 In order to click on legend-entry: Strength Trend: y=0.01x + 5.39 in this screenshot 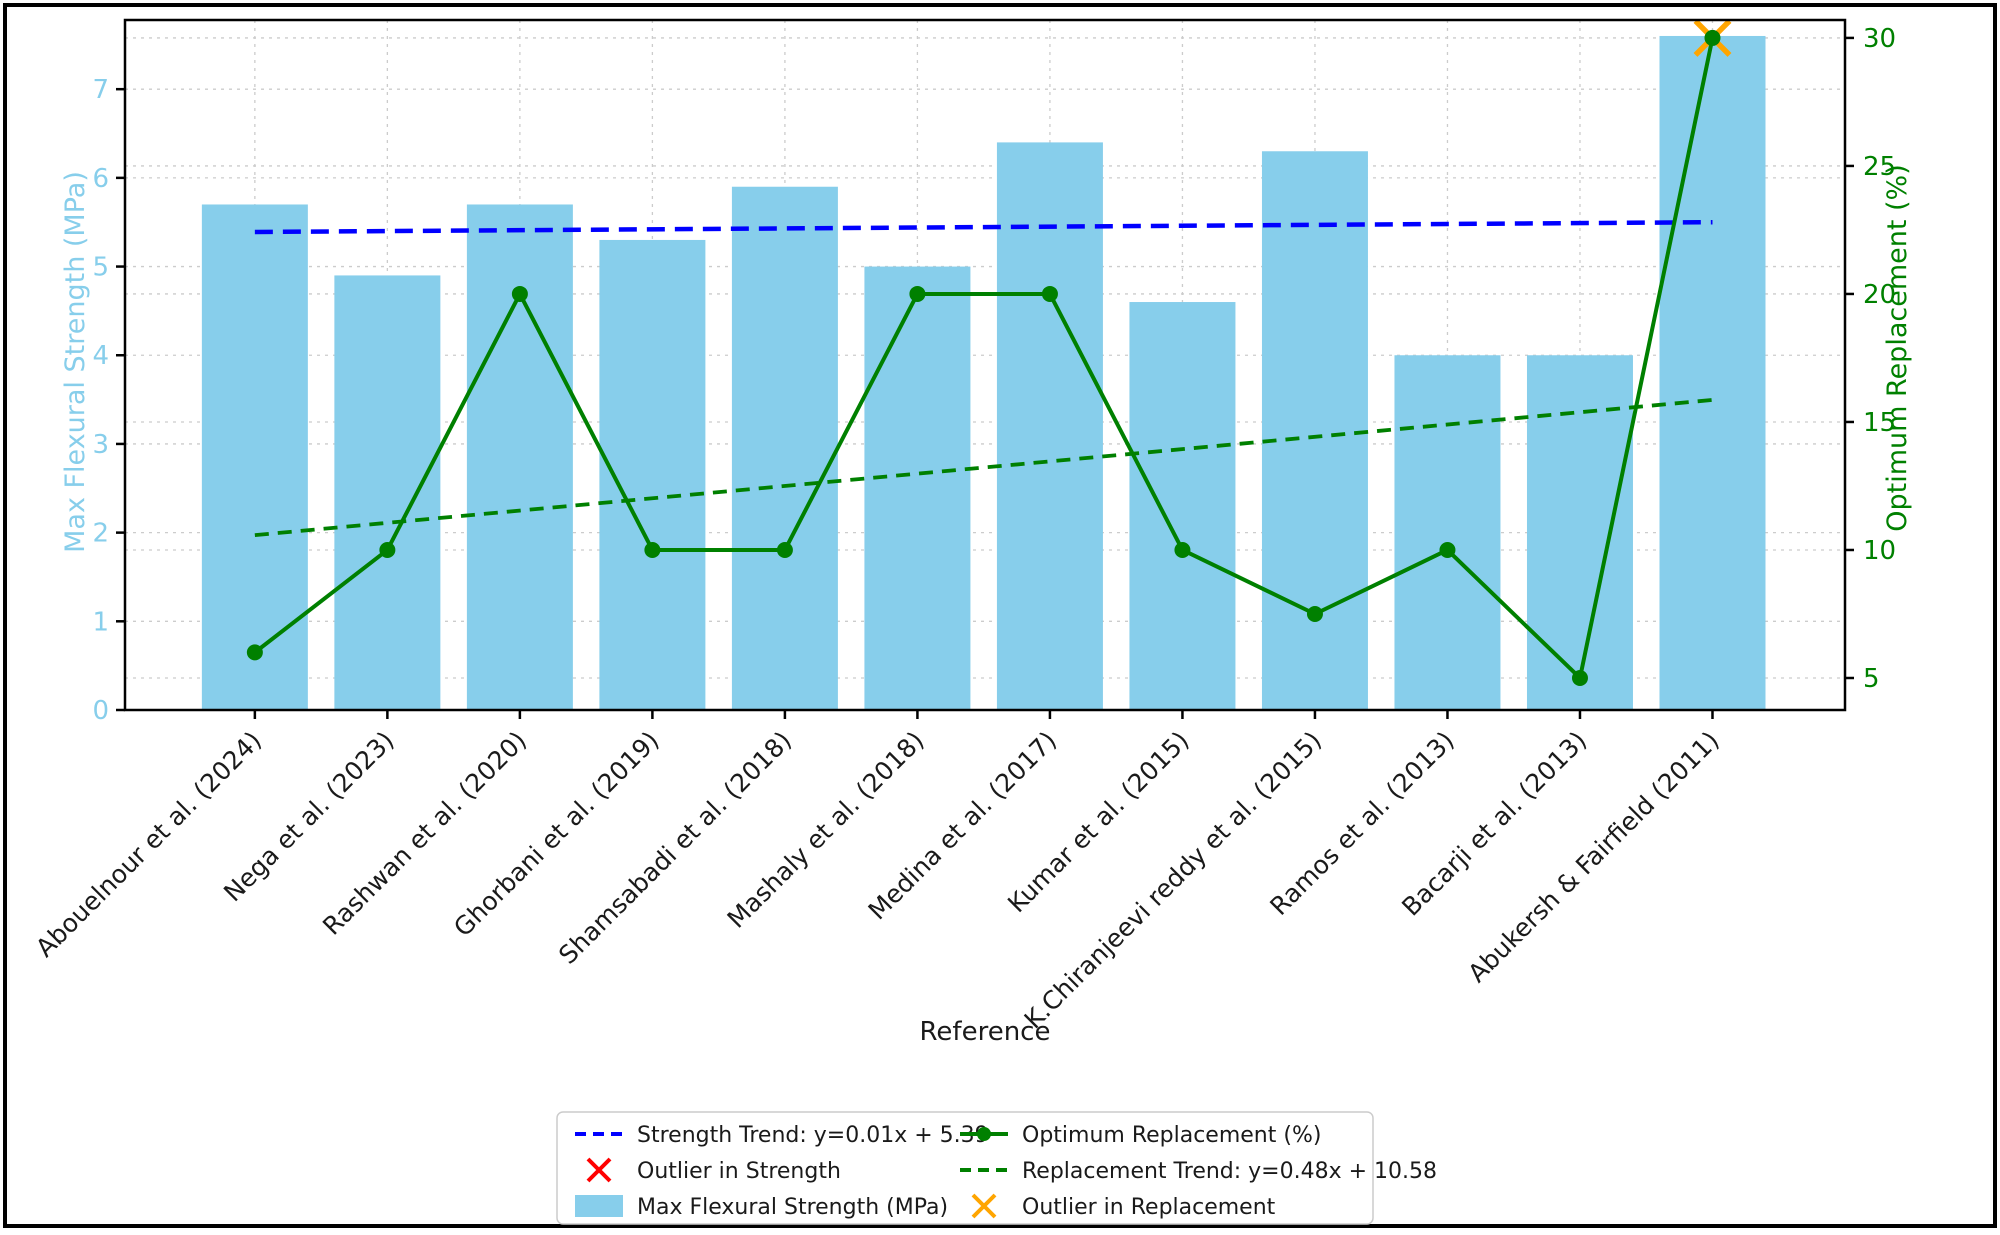, I will do `click(782, 1135)`.